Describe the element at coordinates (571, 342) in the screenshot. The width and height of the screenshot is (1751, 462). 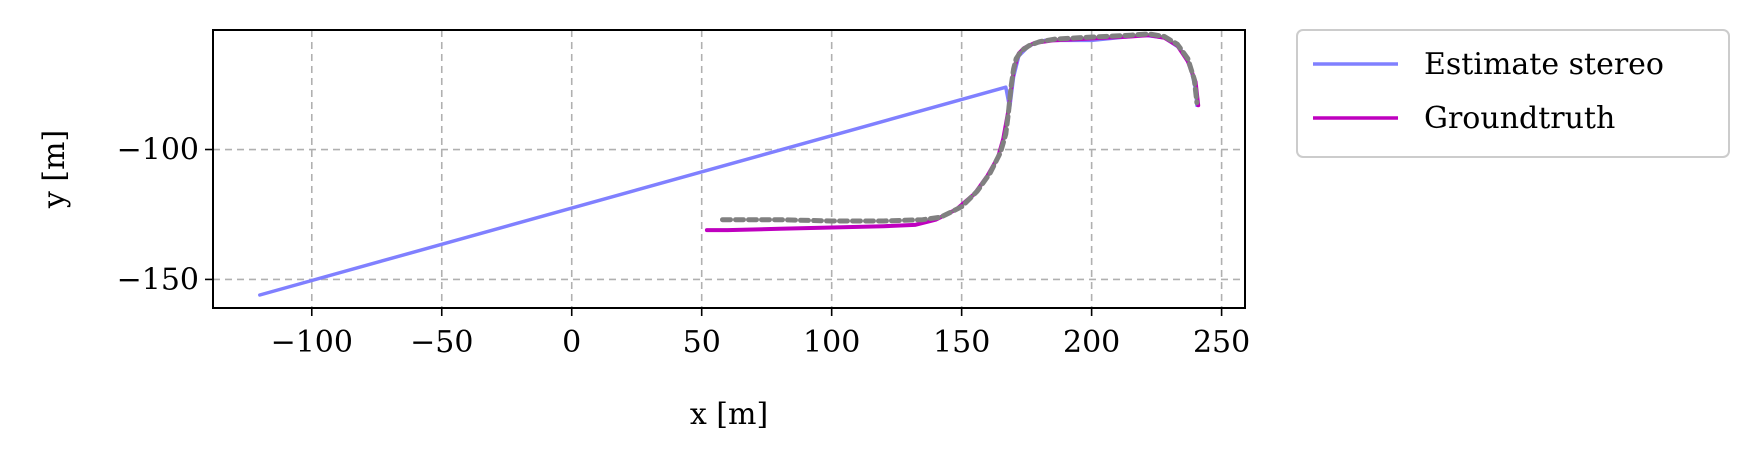
I see `x-tick-label: 0` at that location.